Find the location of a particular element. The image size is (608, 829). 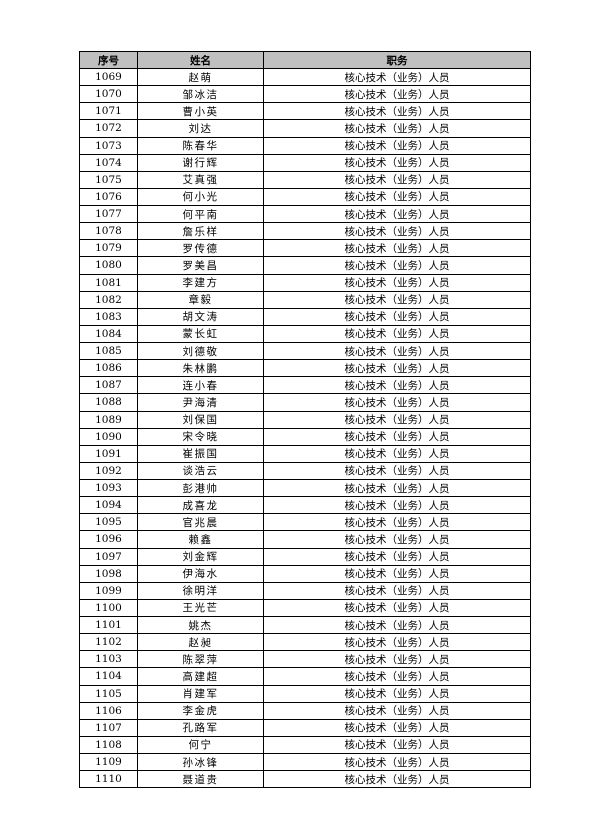

cell-seq: 1110 is located at coordinates (108, 779).